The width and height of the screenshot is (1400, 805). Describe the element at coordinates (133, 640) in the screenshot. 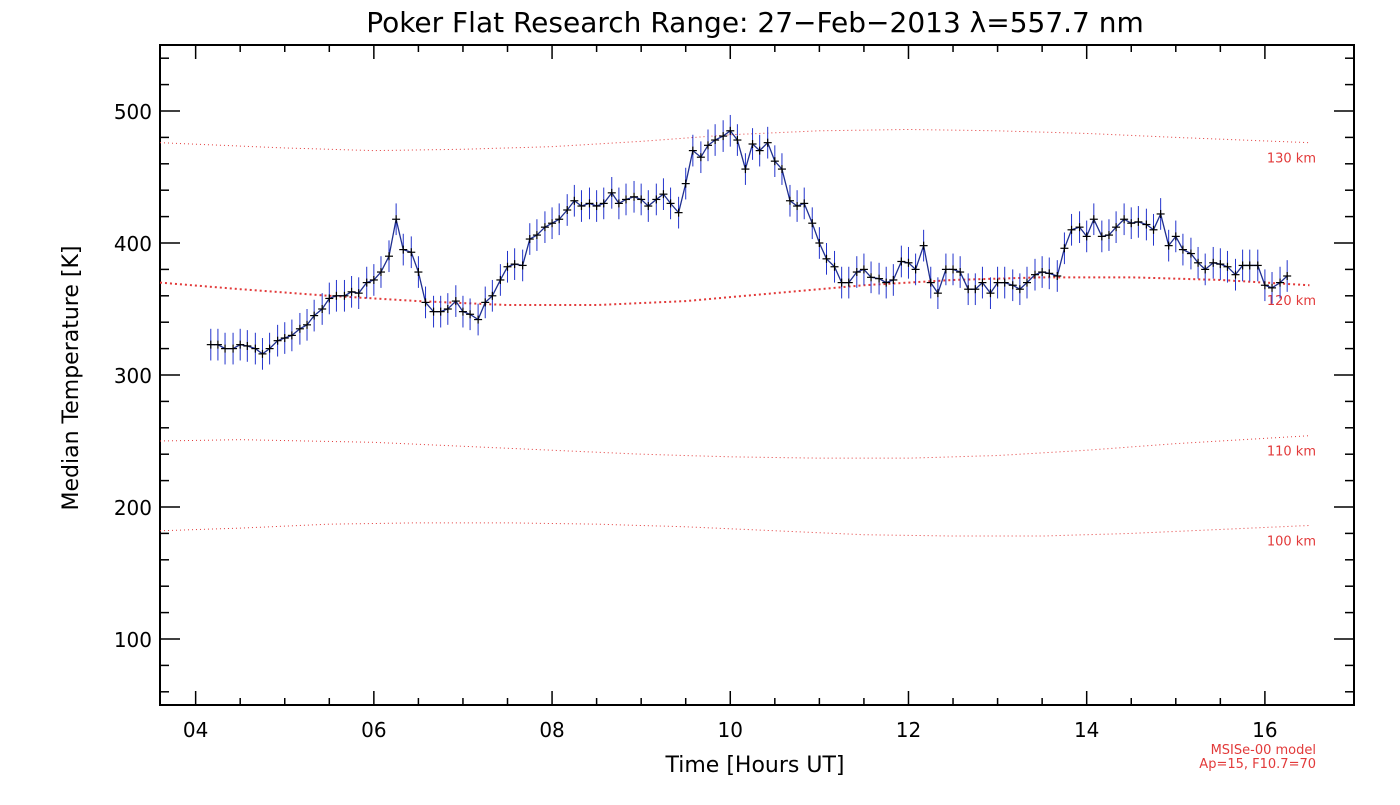

I see `y-tick-label: 100` at that location.